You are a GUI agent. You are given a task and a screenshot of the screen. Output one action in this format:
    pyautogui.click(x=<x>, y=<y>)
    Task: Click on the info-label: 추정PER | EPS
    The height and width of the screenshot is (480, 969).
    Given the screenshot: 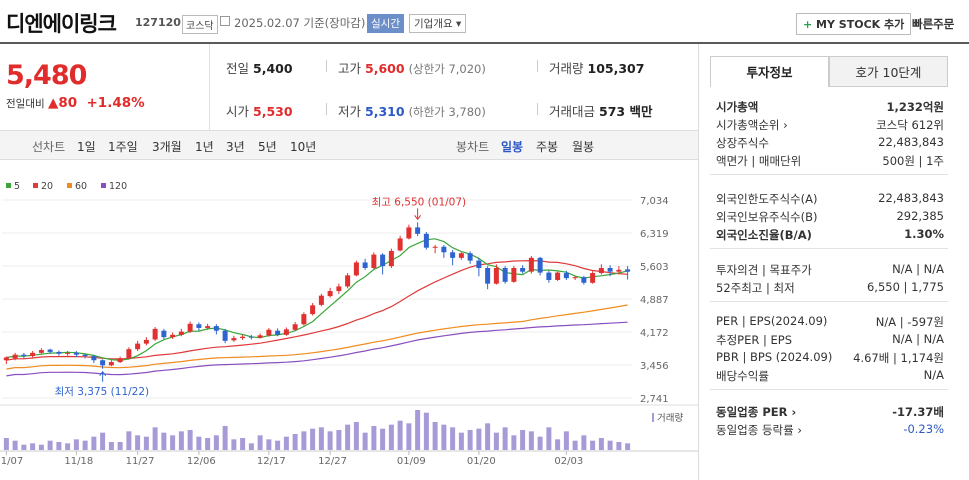 What is the action you would take?
    pyautogui.click(x=754, y=340)
    